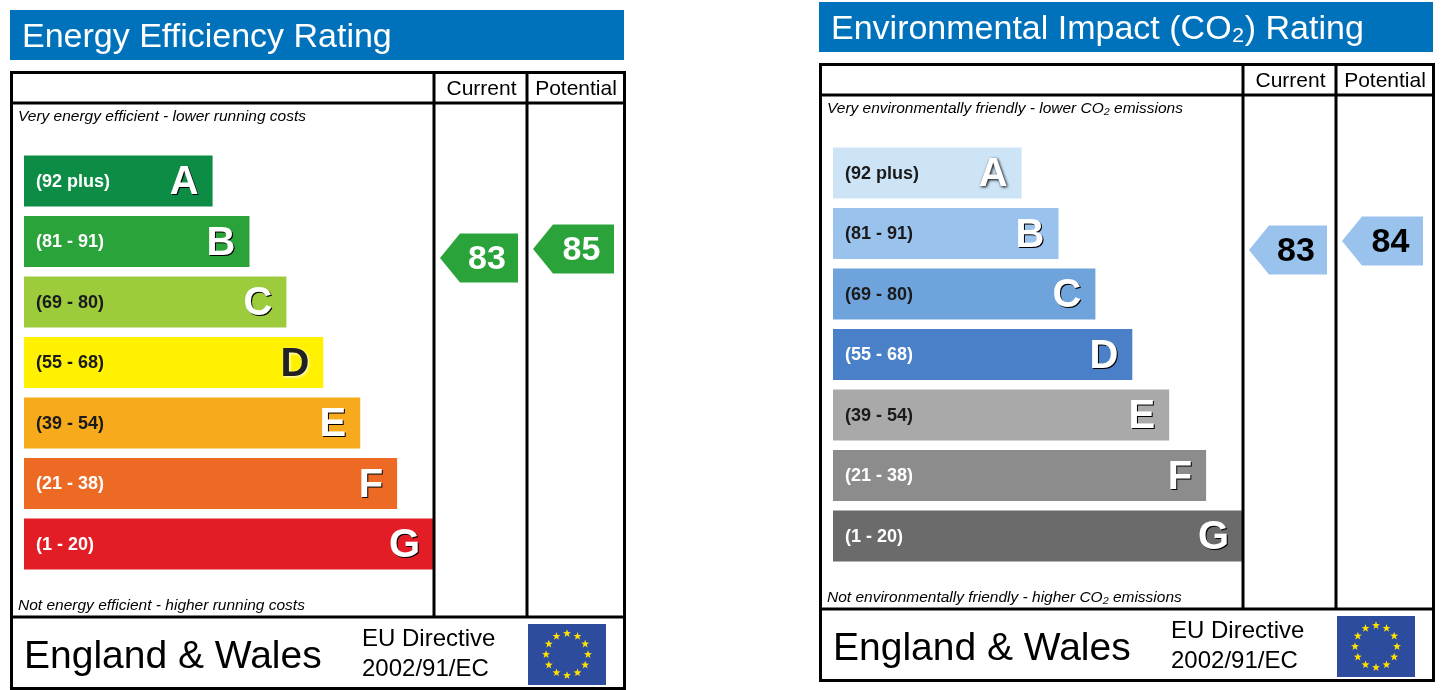 This screenshot has width=1442, height=690. What do you see at coordinates (317, 35) in the screenshot?
I see `chart-title: Energy Efficiency Rating` at bounding box center [317, 35].